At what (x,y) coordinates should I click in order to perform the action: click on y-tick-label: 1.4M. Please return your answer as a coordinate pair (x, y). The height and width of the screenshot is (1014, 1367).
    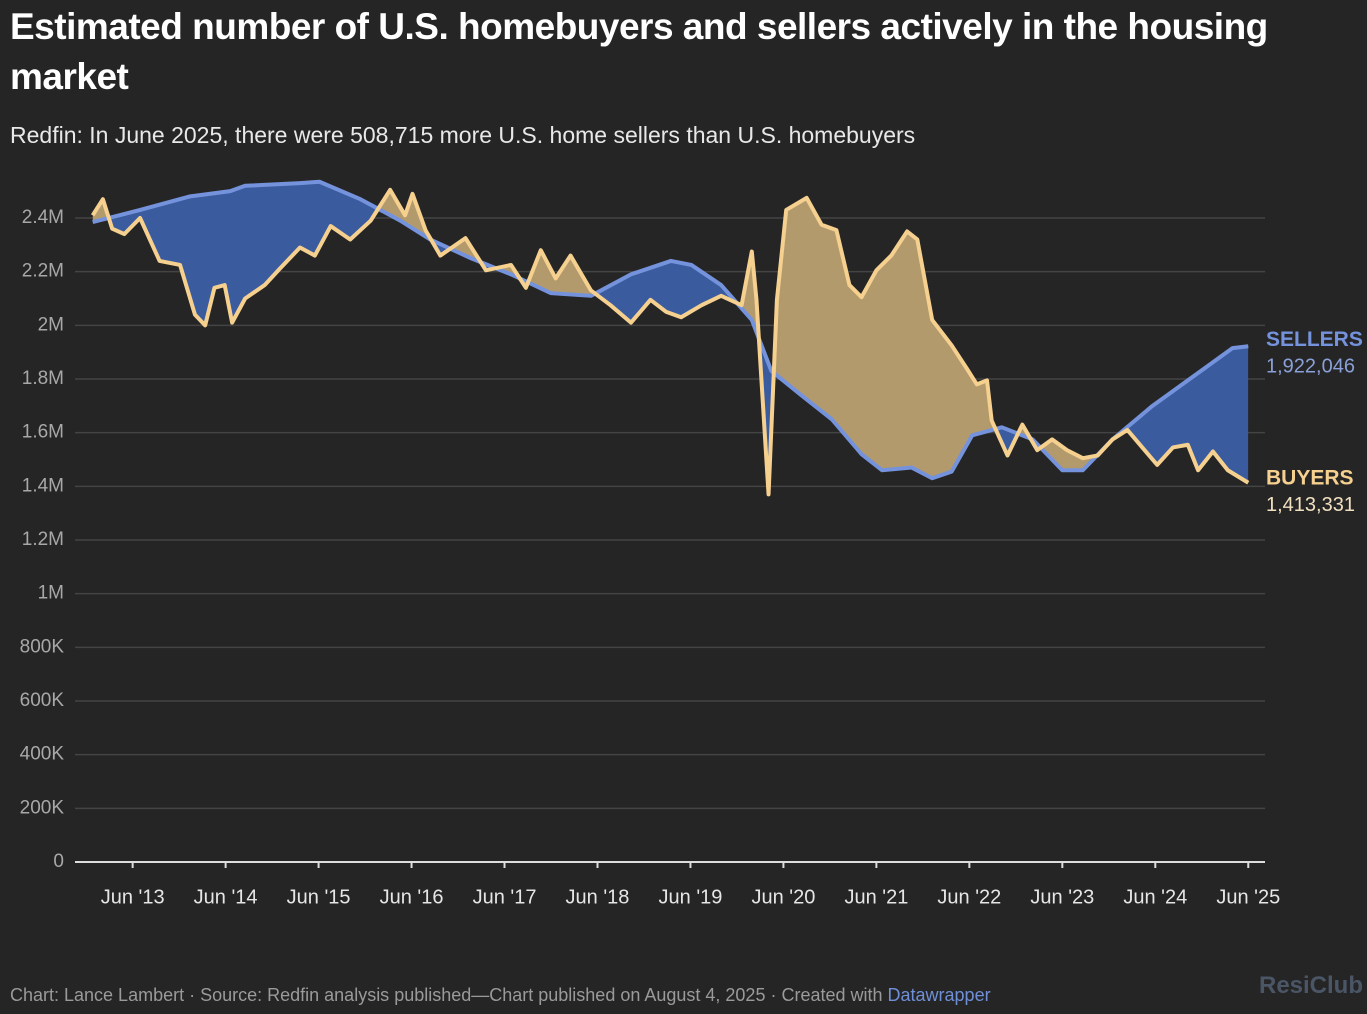
    Looking at the image, I should click on (43, 485).